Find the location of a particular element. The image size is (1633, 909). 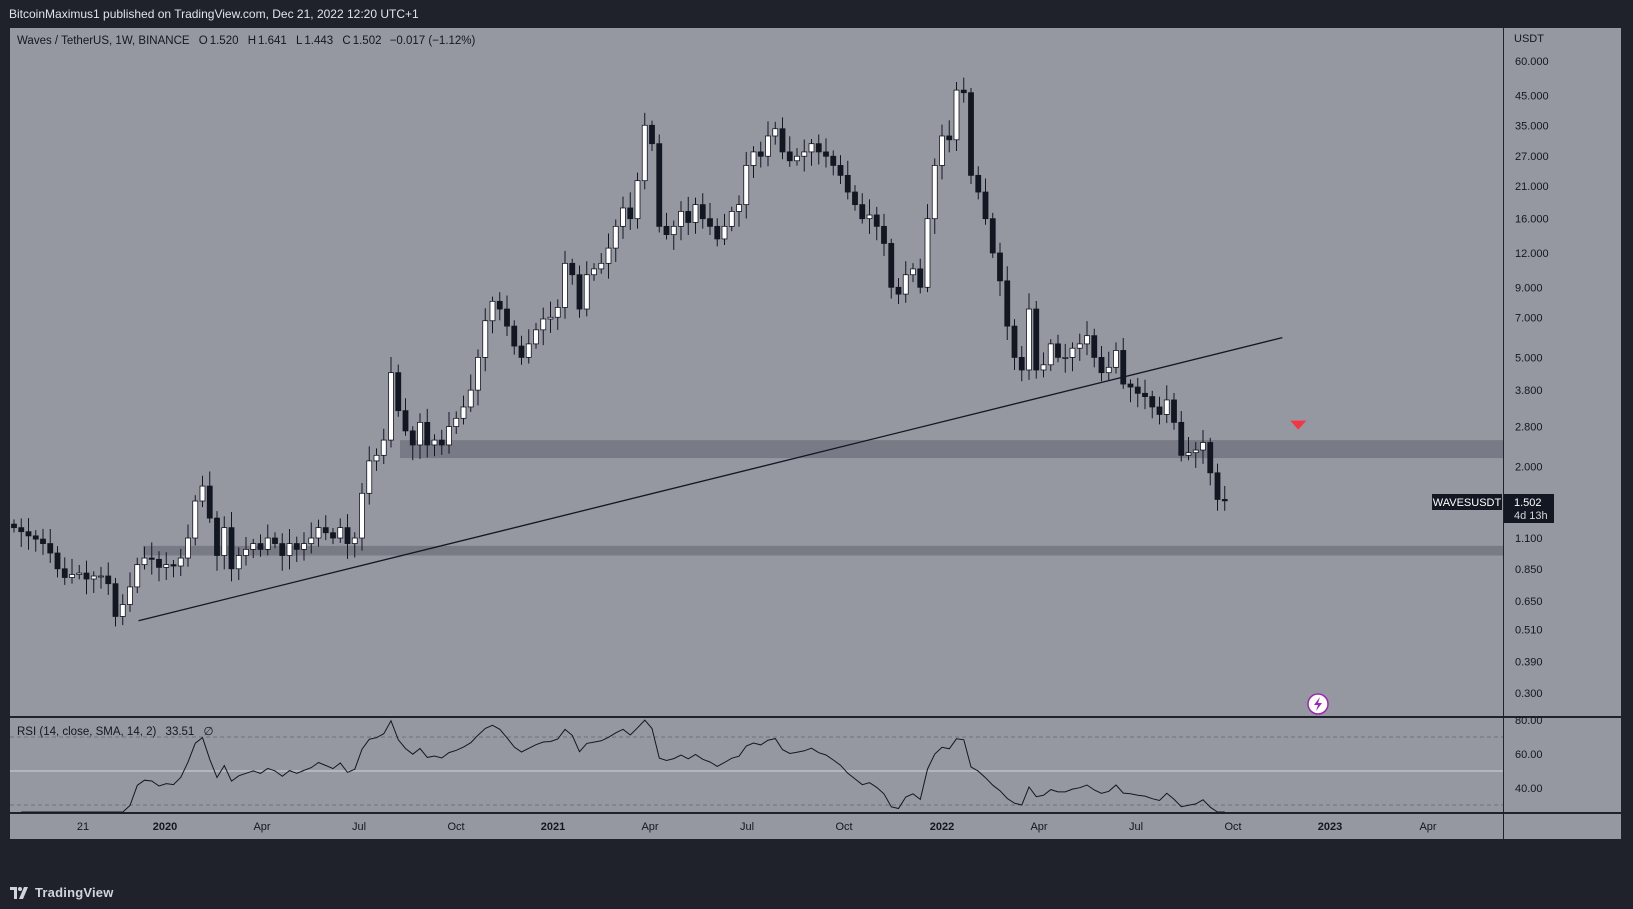

lightning-badge-icon is located at coordinates (1318, 704).